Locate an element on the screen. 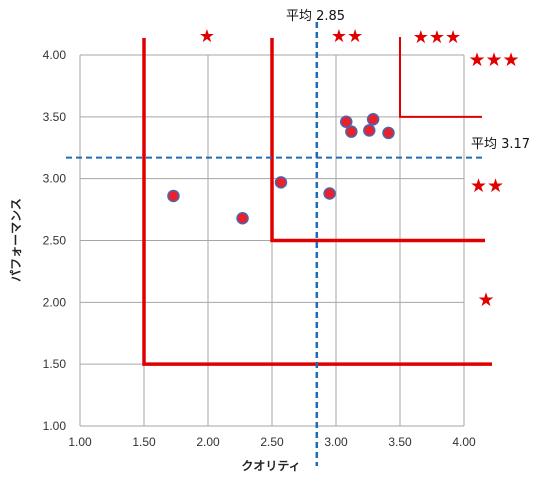 The width and height of the screenshot is (550, 480). data-points is located at coordinates (281, 169).